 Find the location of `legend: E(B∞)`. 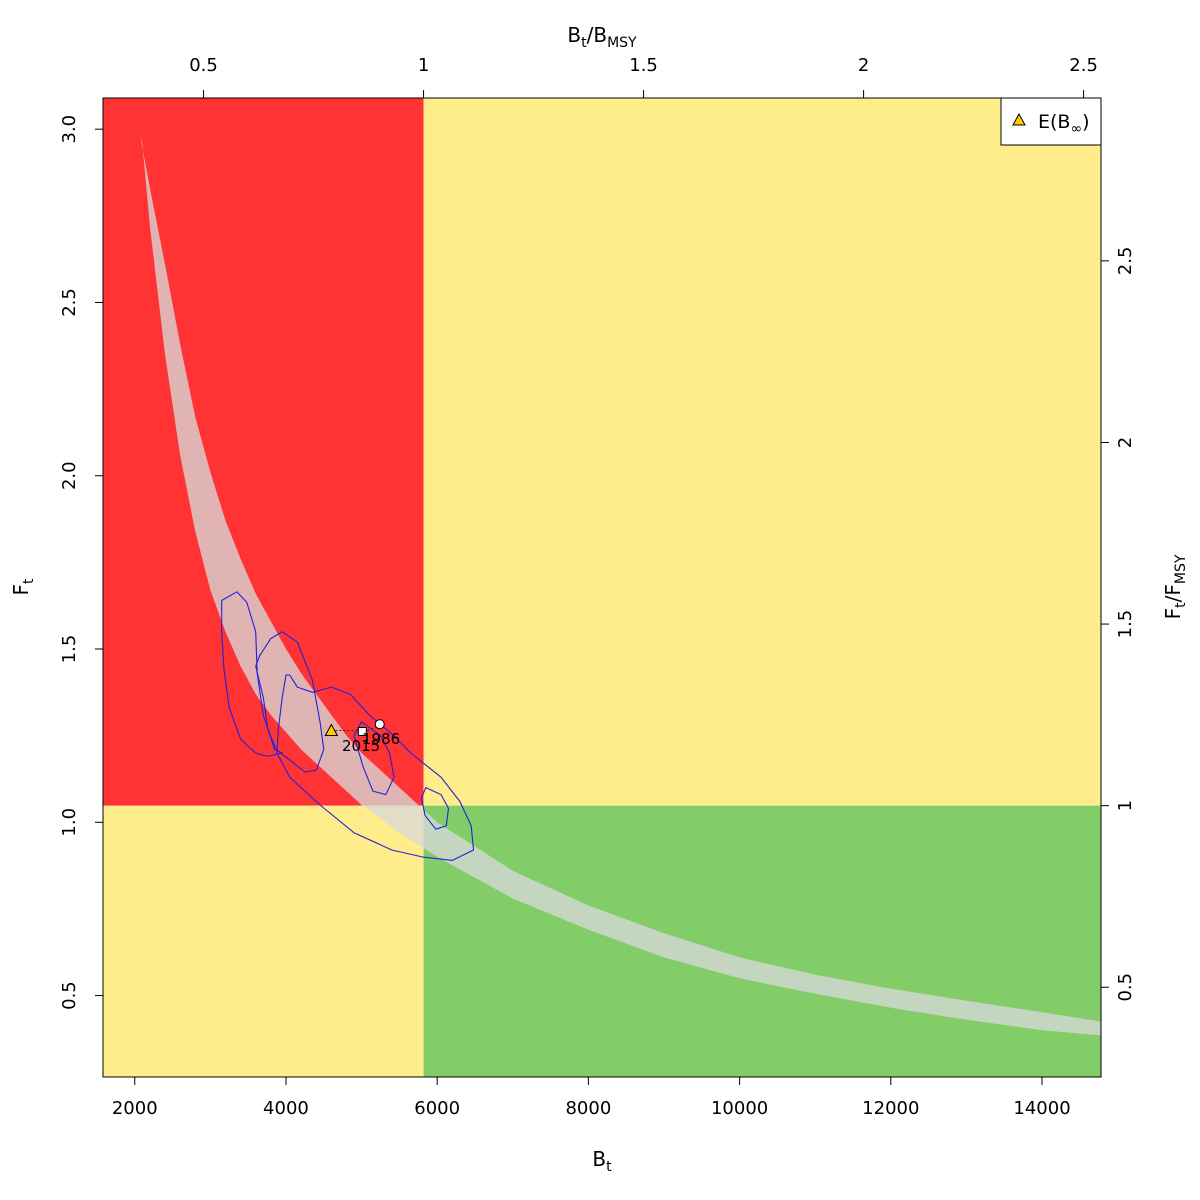

legend: E(B∞) is located at coordinates (1051, 121).